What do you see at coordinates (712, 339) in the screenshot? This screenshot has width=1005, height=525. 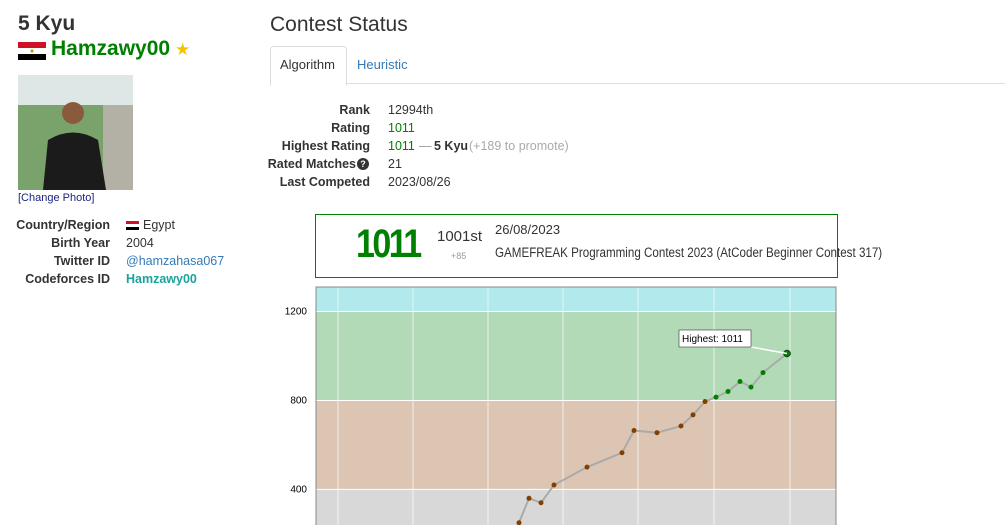 I see `annotation: Highest: 1011` at bounding box center [712, 339].